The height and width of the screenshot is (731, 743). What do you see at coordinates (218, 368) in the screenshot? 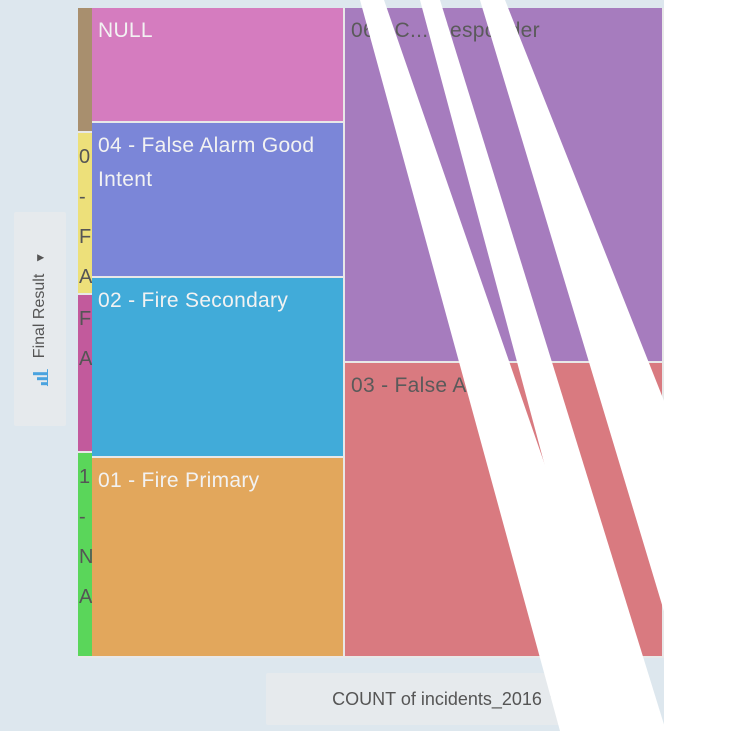
I see `treemap-cell-fire-secondary: 02 - Fire Secondary` at bounding box center [218, 368].